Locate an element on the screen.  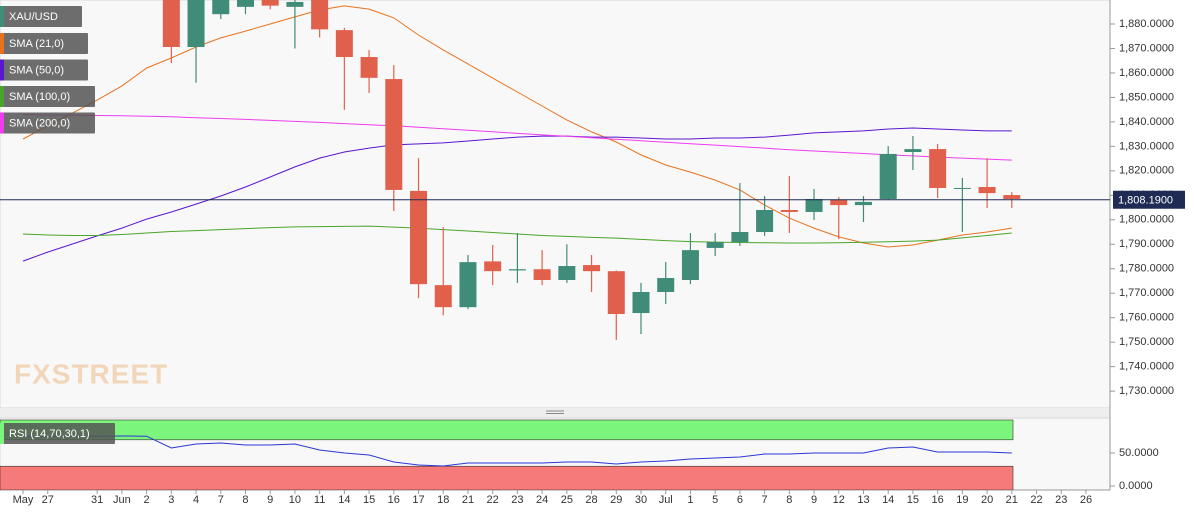
y-tick-label: 1,880.0000 is located at coordinates (1146, 24).